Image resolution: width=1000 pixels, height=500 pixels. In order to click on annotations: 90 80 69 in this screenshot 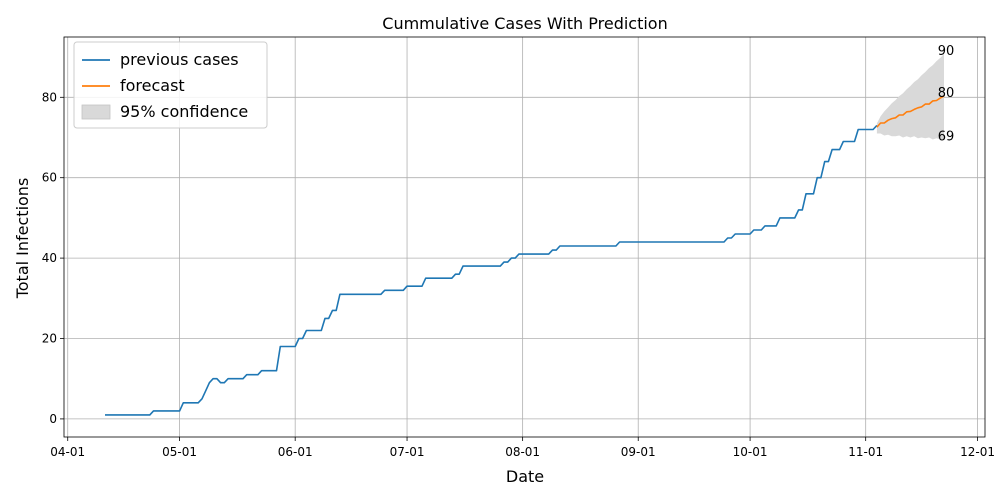, I will do `click(946, 94)`.